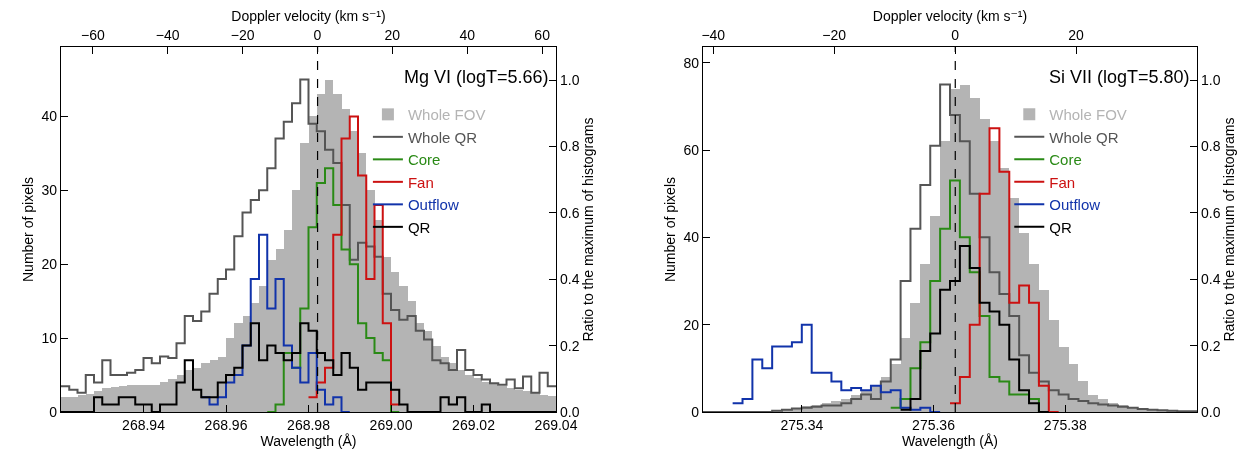 Image resolution: width=1244 pixels, height=453 pixels. What do you see at coordinates (144, 425) in the screenshot?
I see `x-tick-label: 268.94` at bounding box center [144, 425].